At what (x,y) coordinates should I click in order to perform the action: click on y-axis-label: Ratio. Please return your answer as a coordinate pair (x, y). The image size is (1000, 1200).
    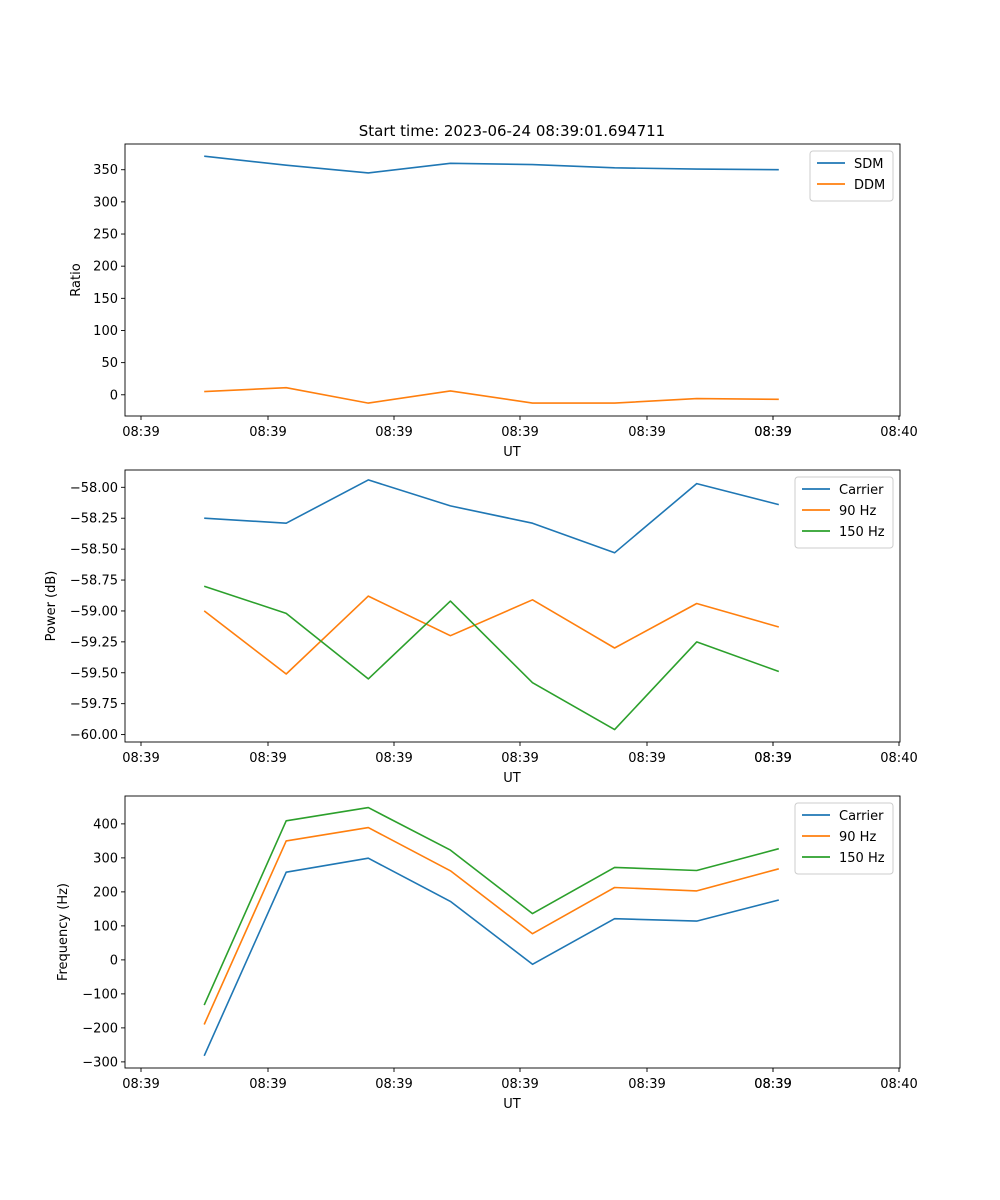
    Looking at the image, I should click on (76, 279).